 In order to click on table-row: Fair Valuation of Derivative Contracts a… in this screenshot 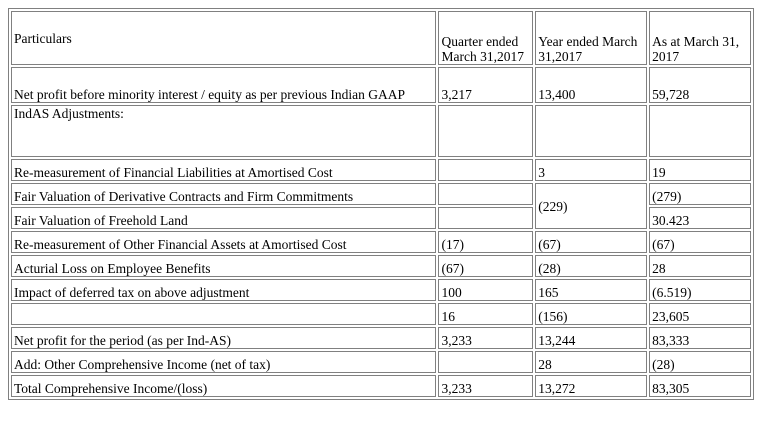, I will do `click(381, 206)`.